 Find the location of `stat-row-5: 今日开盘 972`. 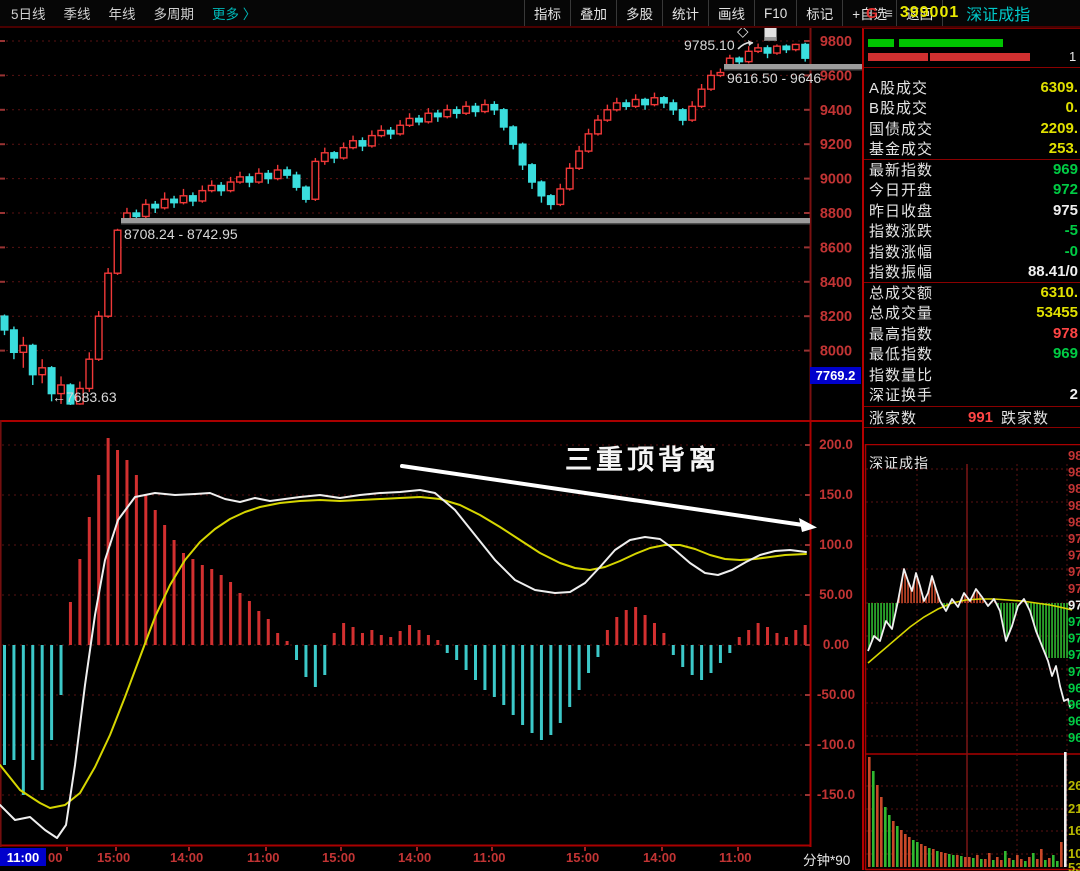

stat-row-5: 今日开盘 972 is located at coordinates (972, 190).